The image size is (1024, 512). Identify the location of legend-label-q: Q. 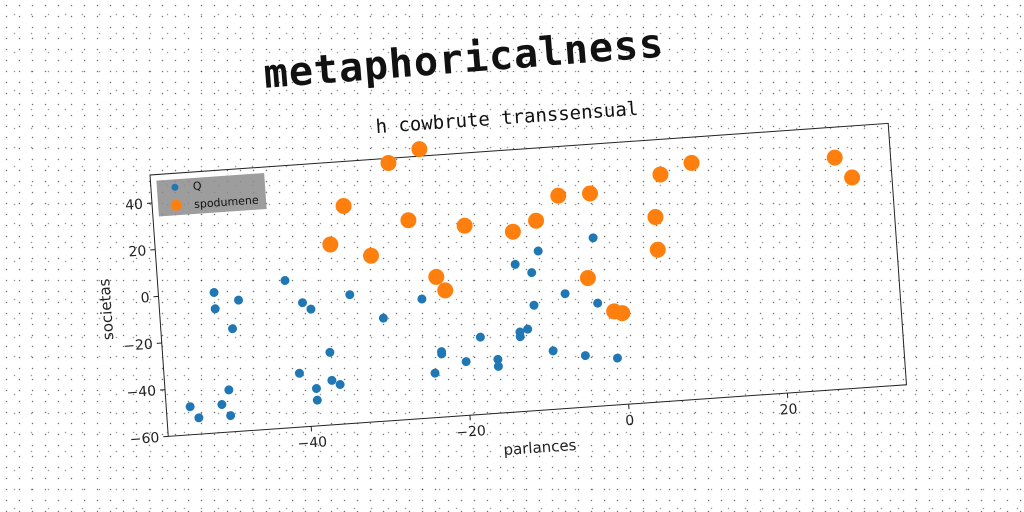
(197, 186).